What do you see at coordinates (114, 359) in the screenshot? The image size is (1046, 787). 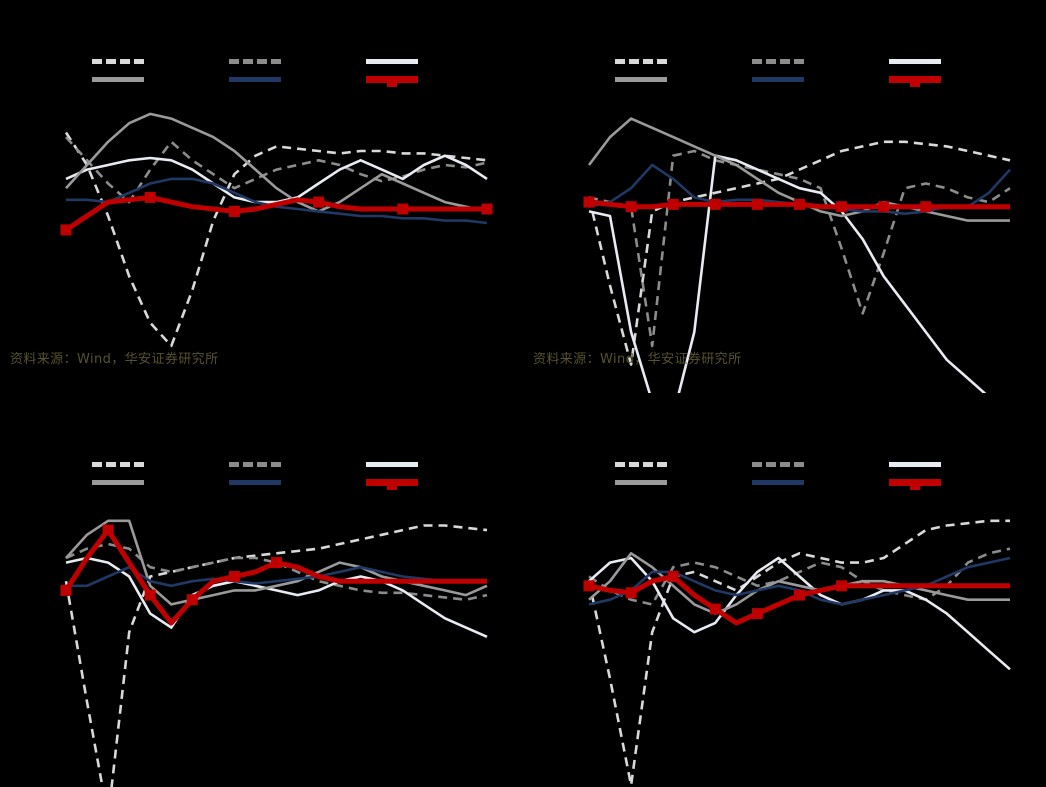 I see `source-caption-top-left: 资料来源：Wind，华安证券研究所` at bounding box center [114, 359].